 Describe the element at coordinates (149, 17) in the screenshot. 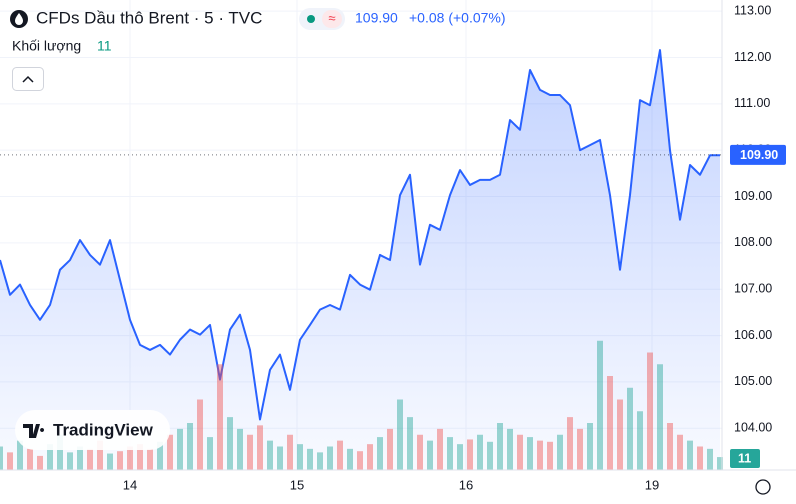

I see `chart-title: CFDs Dầu thô Brent · 5 · TVC` at that location.